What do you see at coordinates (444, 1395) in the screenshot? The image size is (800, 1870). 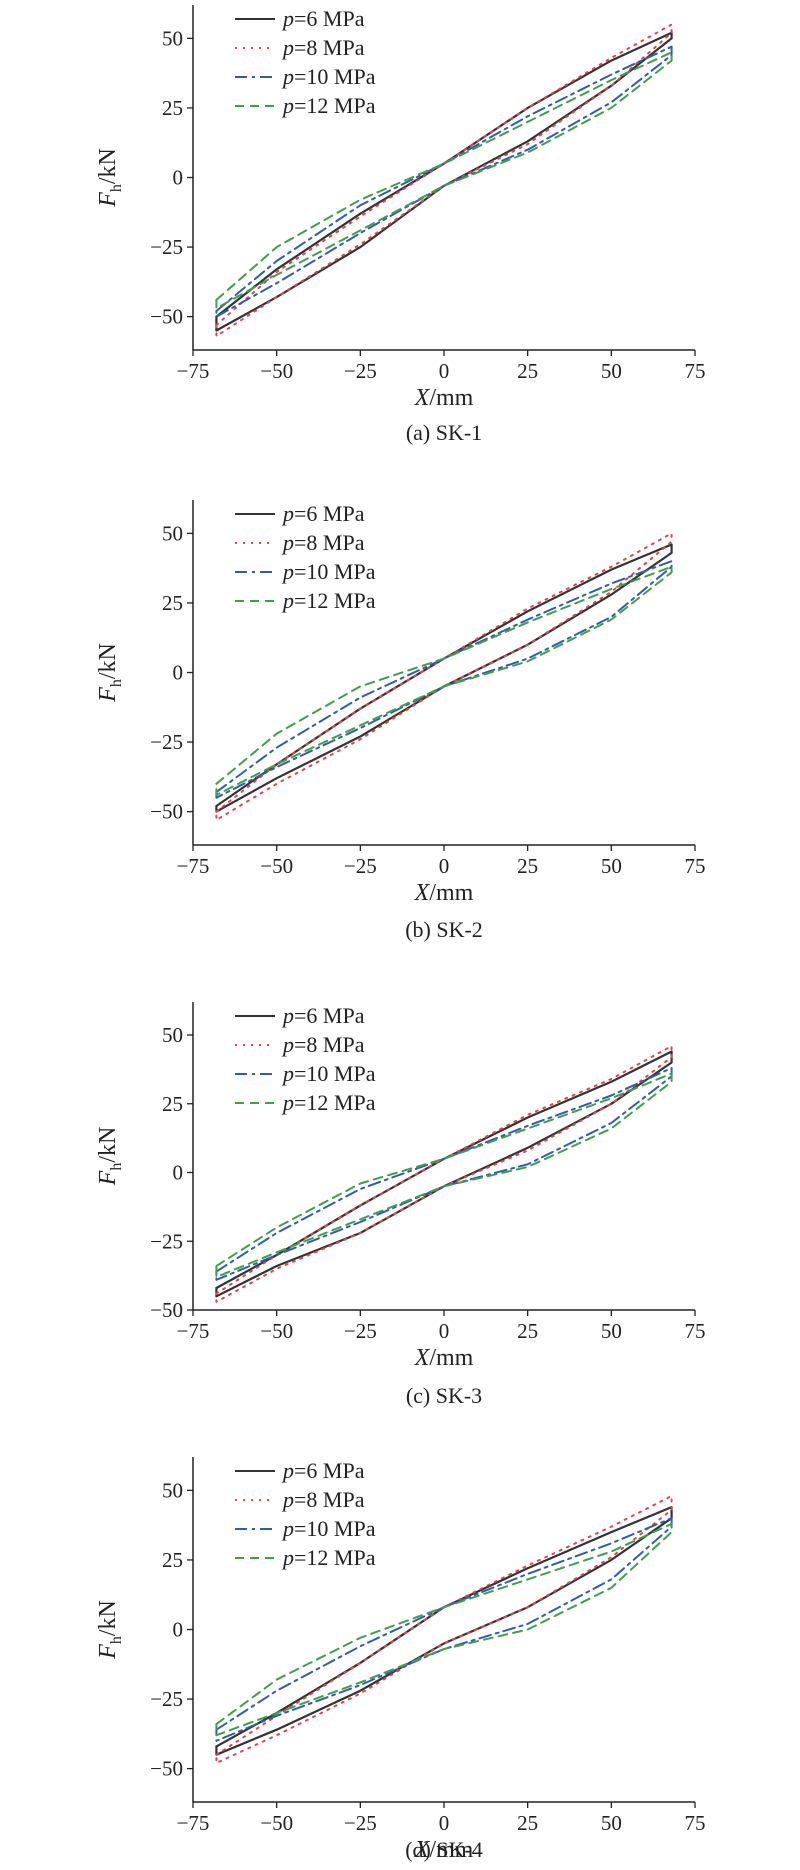 I see `panel-caption: (c) SK-3` at bounding box center [444, 1395].